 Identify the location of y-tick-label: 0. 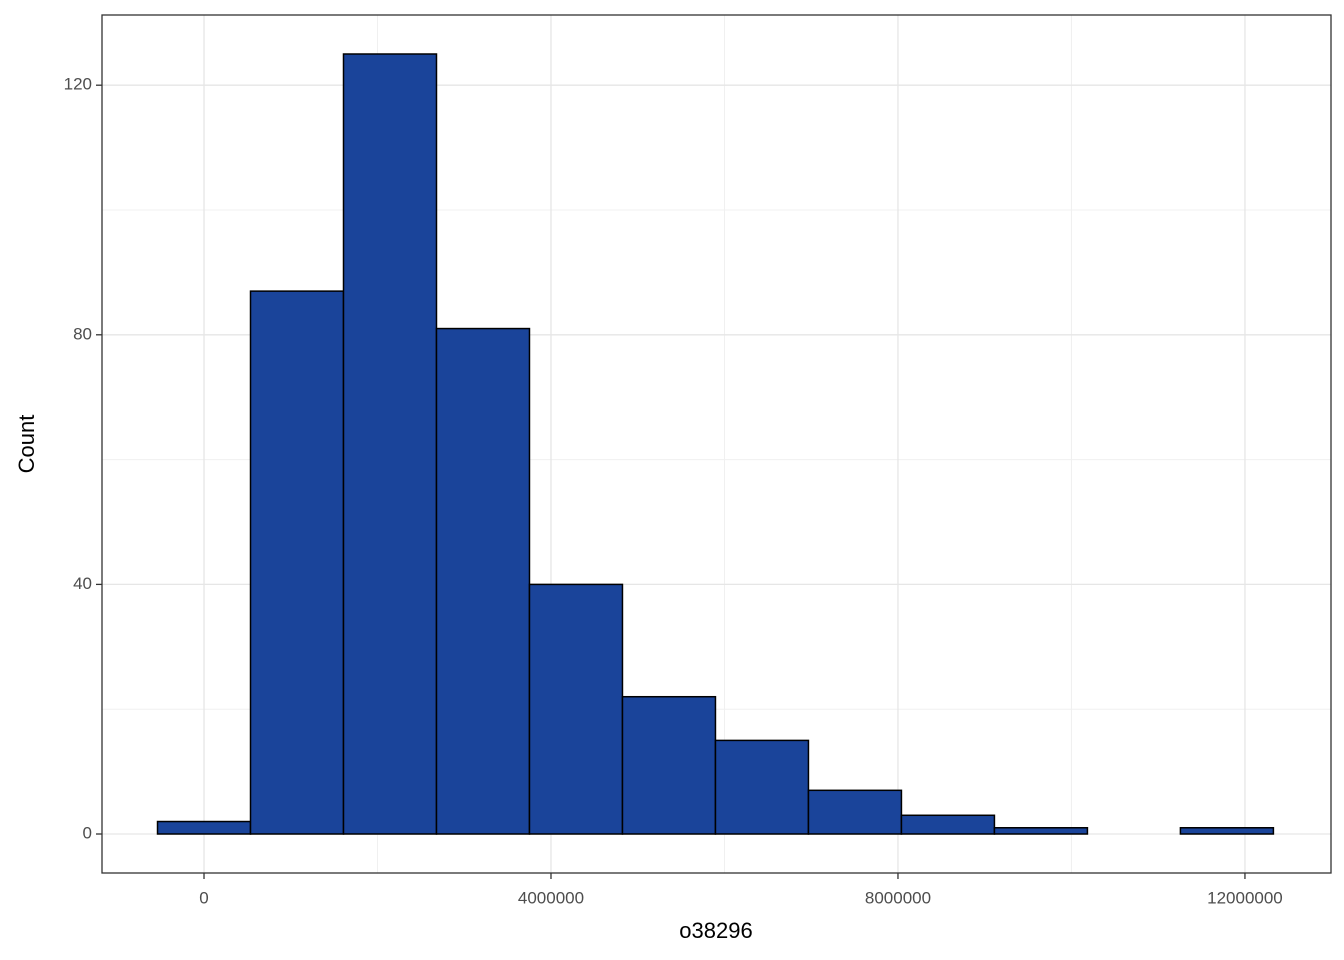
(87, 832).